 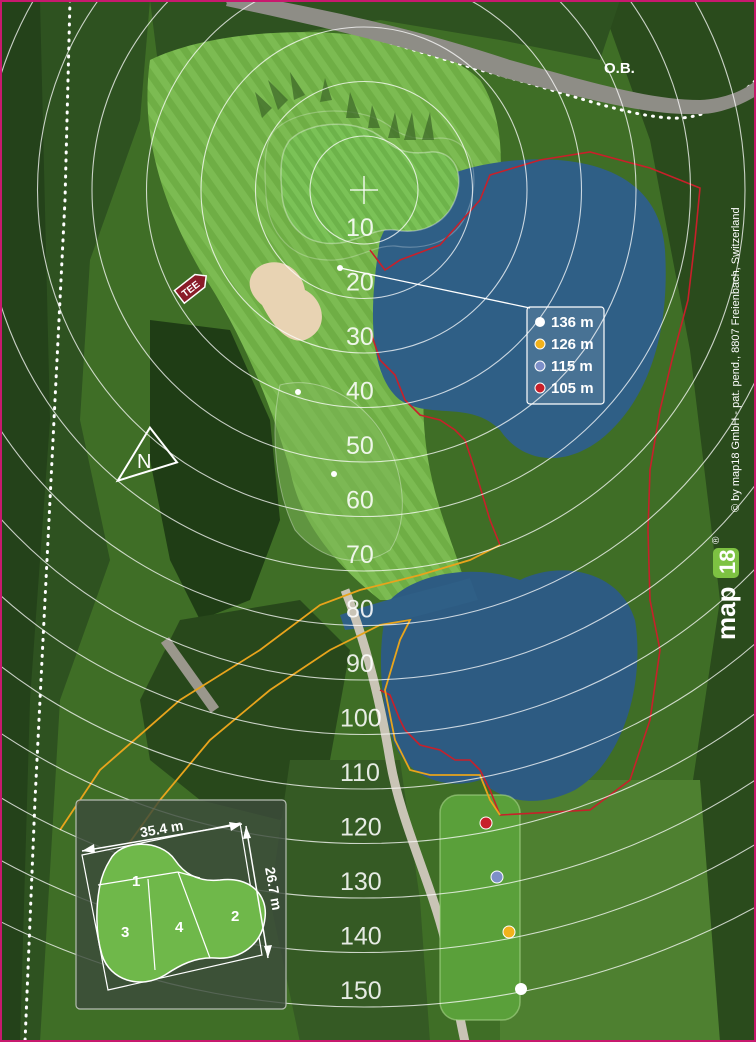 What do you see at coordinates (47, 521) in the screenshot?
I see `ob-line-left` at bounding box center [47, 521].